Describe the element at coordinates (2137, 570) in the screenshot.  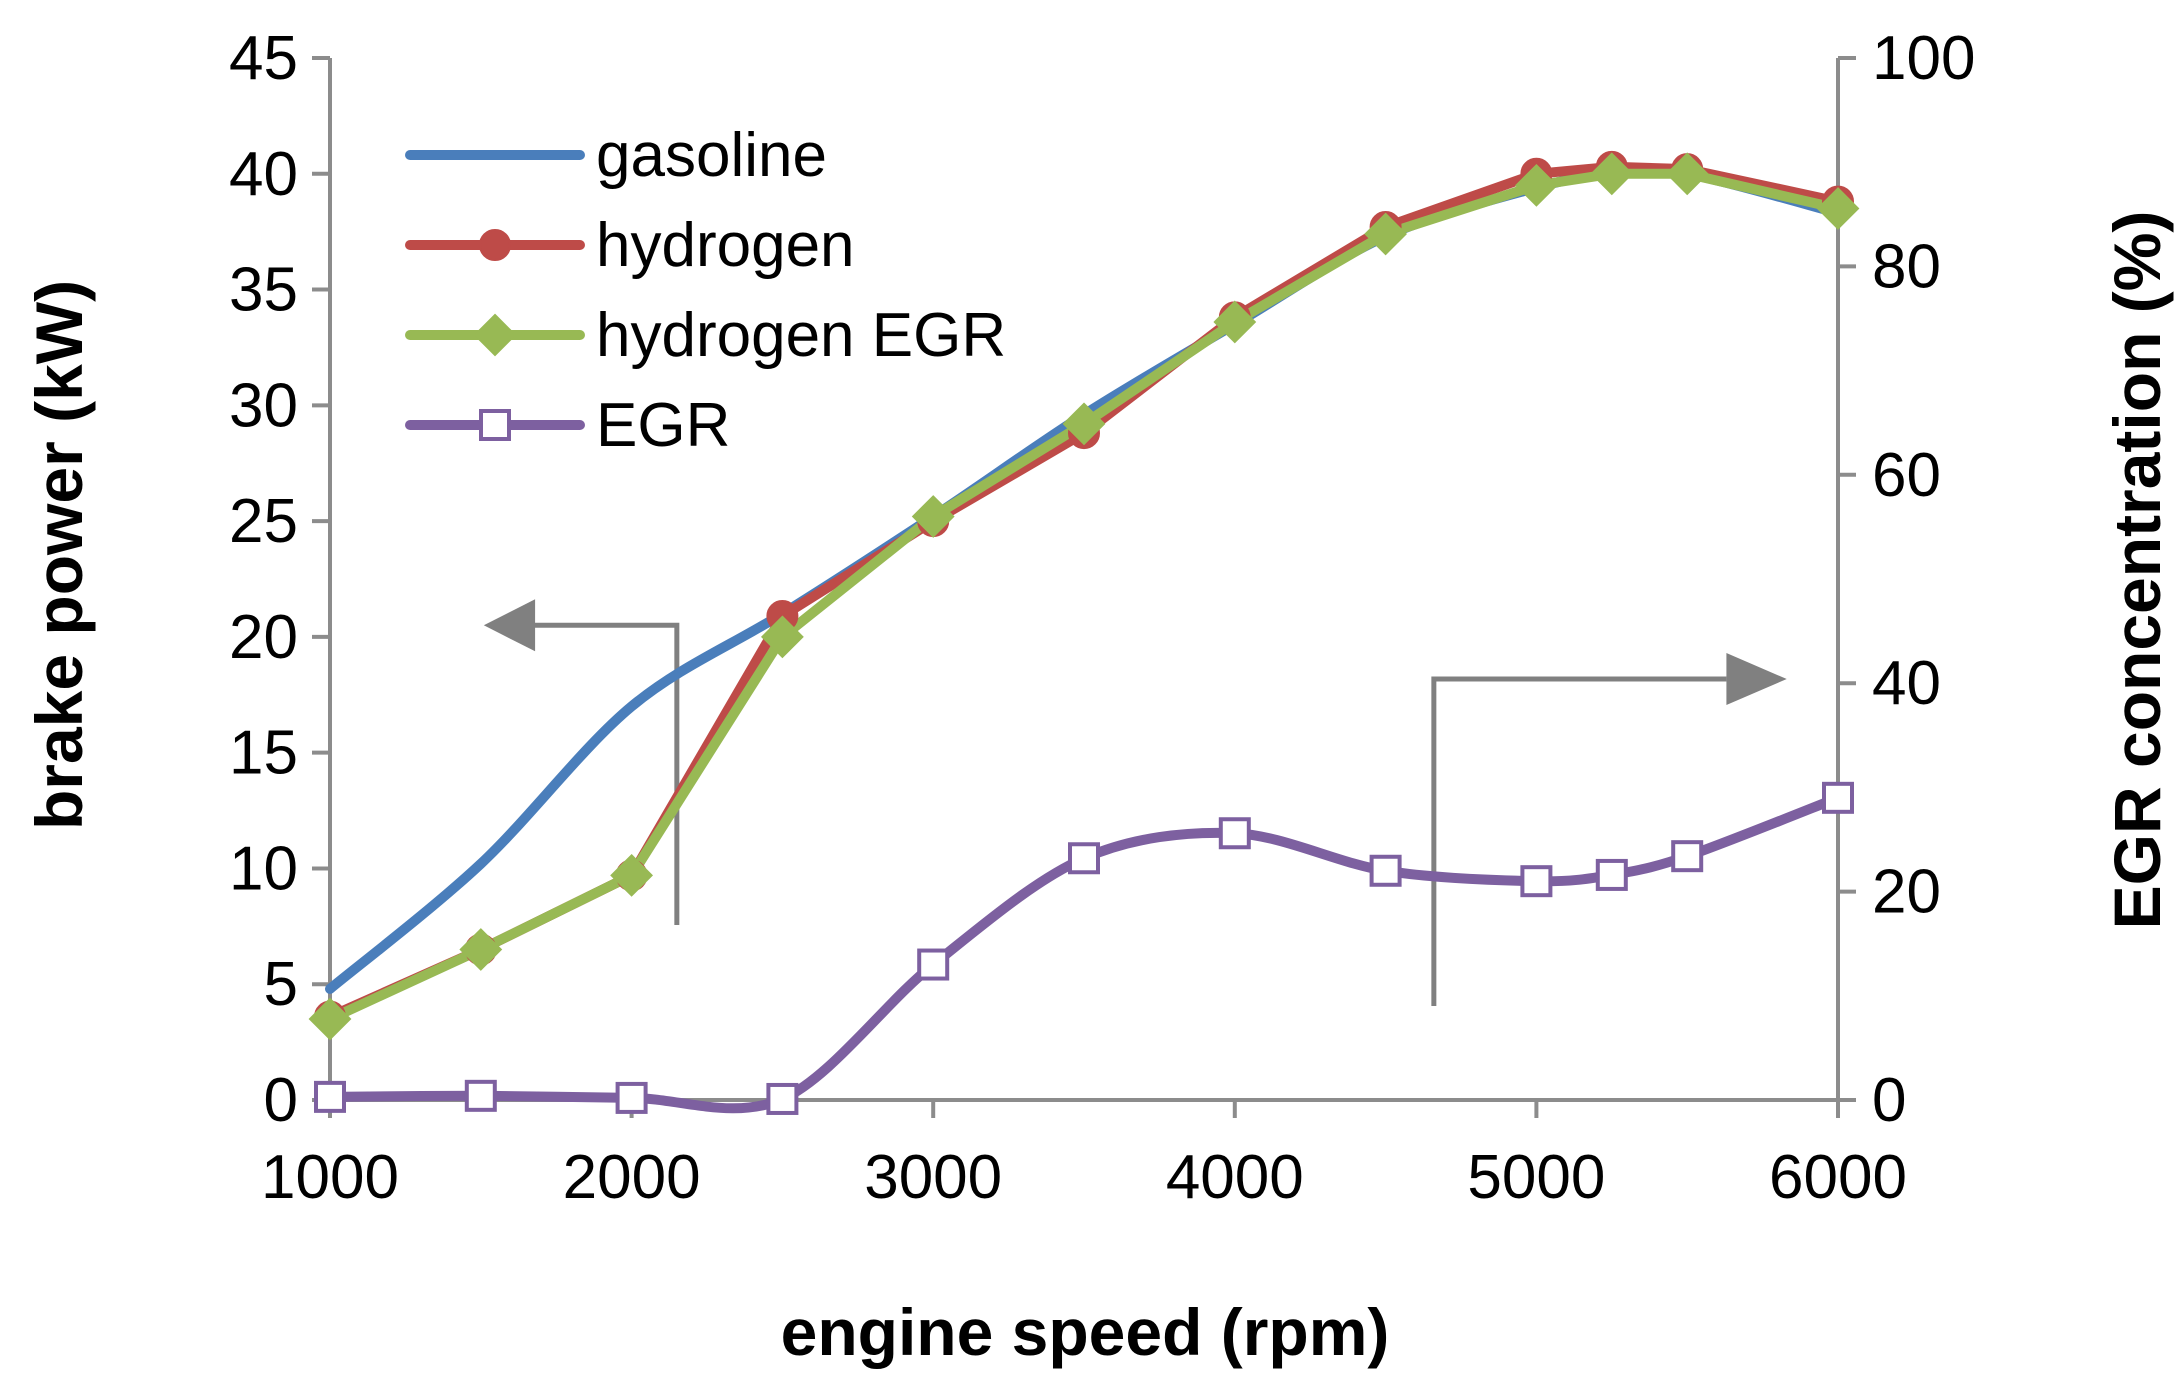
I see `y2-axis-title: EGR concentration (%)` at that location.